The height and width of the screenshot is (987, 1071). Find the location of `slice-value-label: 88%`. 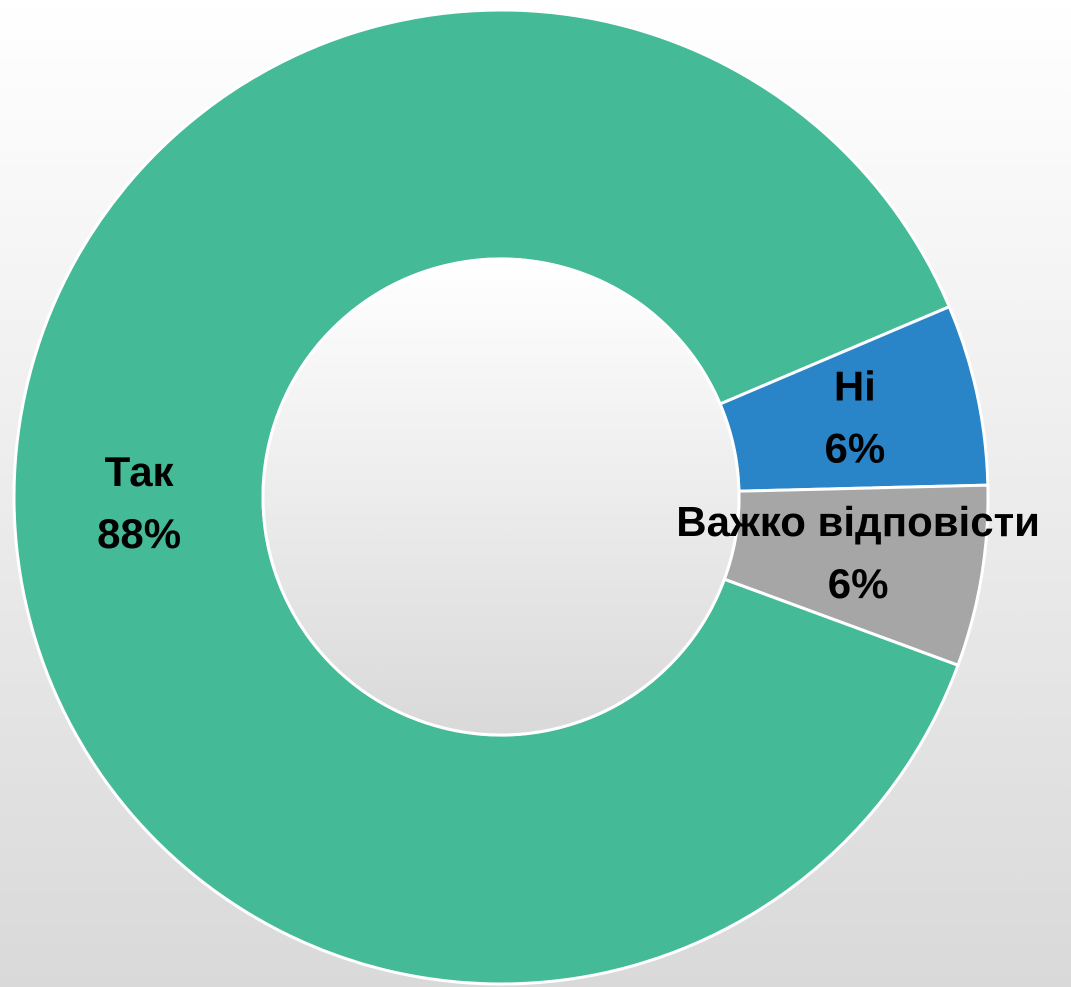

slice-value-label: 88% is located at coordinates (139, 533).